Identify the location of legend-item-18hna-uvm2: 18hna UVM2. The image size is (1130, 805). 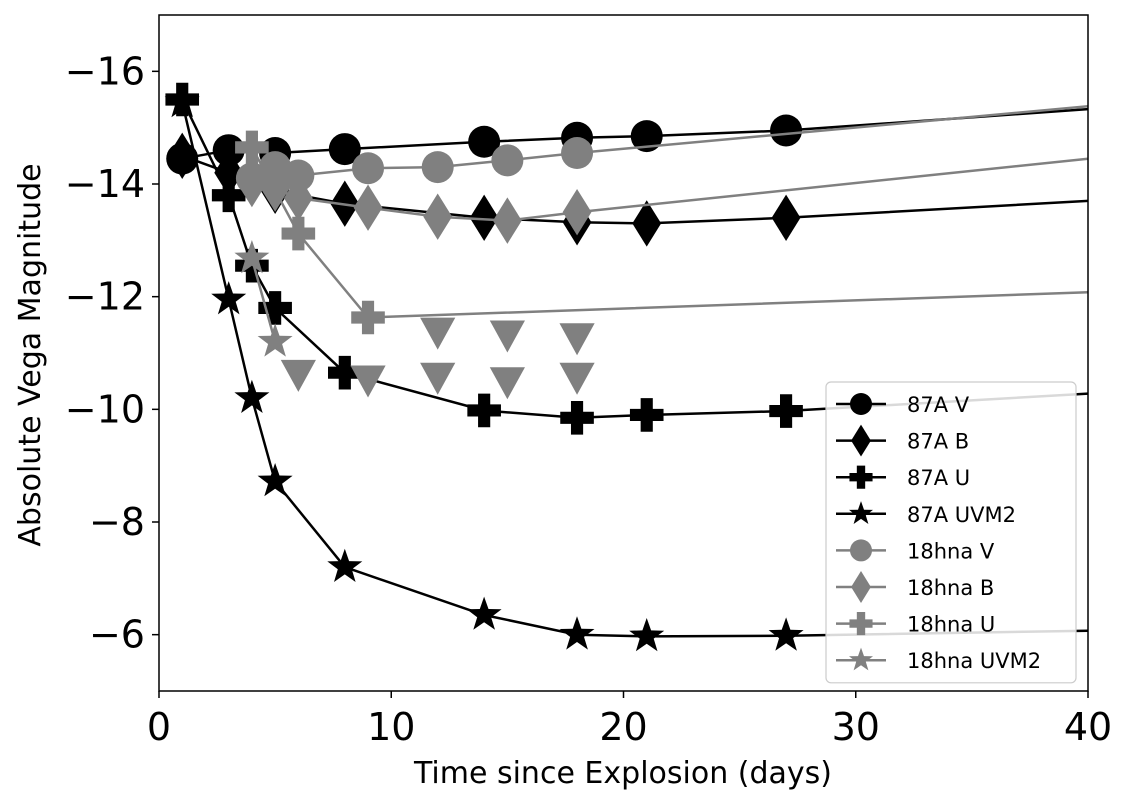
(938, 660).